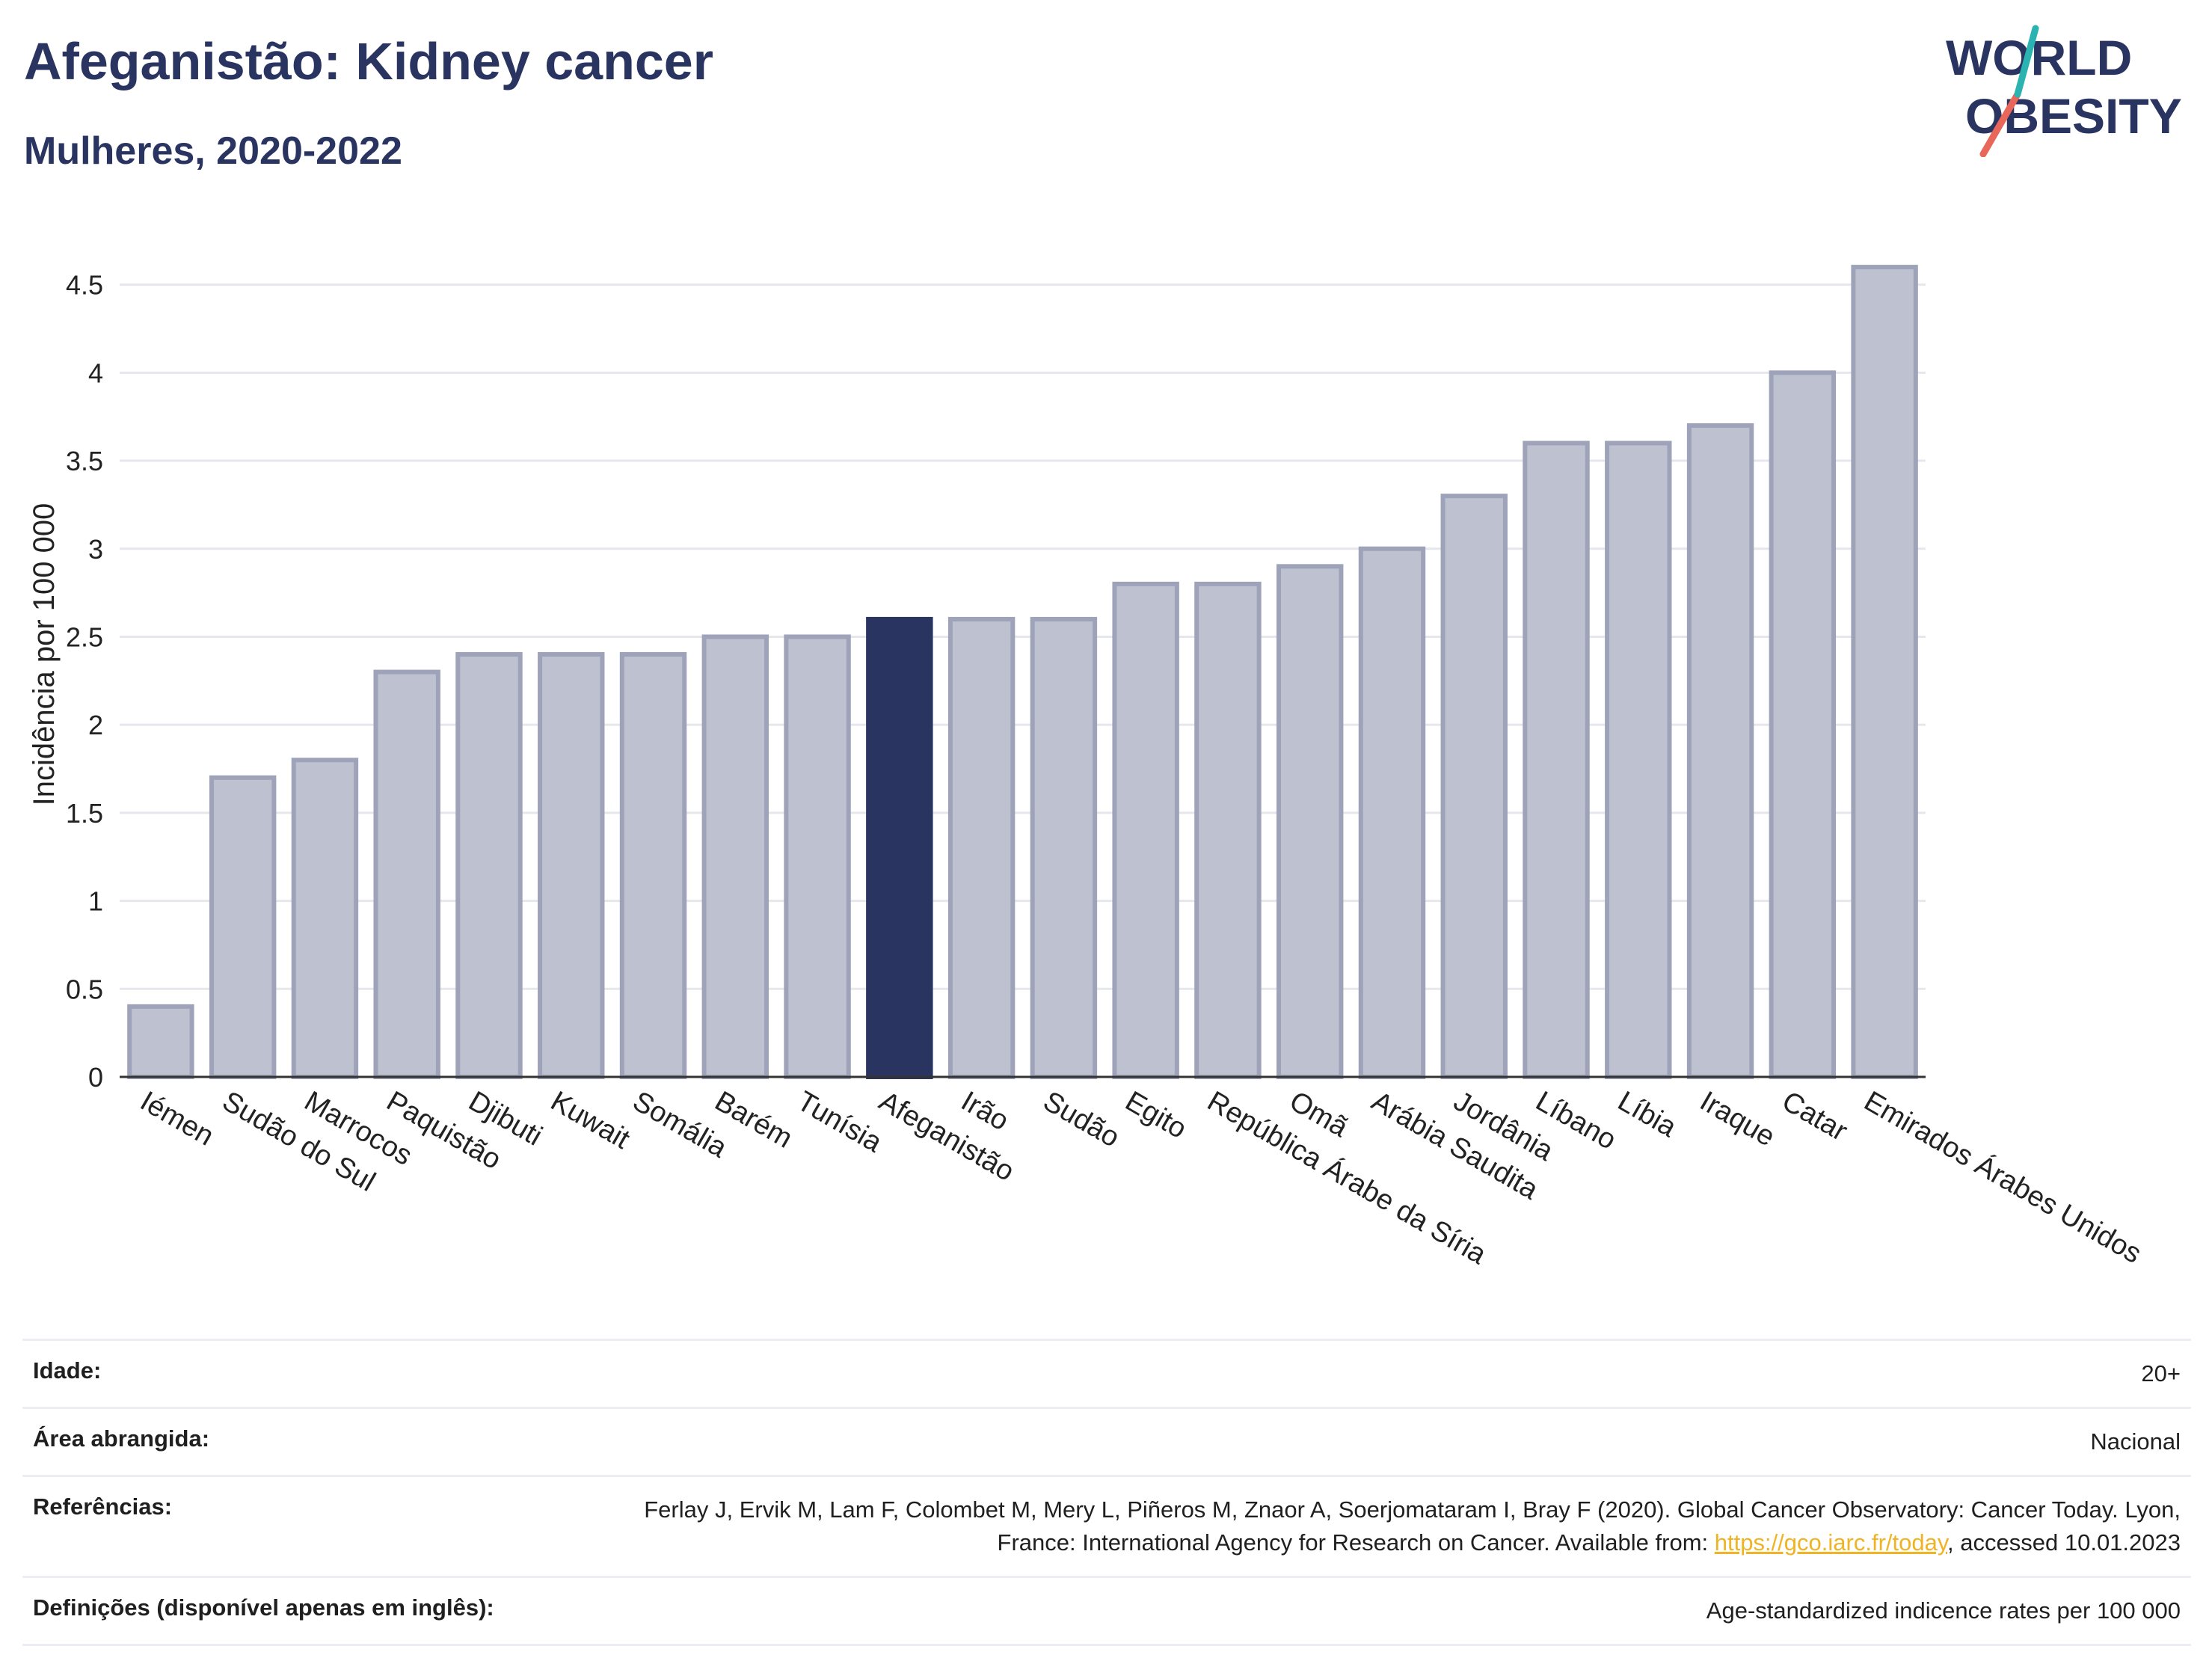 The height and width of the screenshot is (1655, 2212). What do you see at coordinates (590, 1120) in the screenshot?
I see `x-tick-label: Kuwait` at bounding box center [590, 1120].